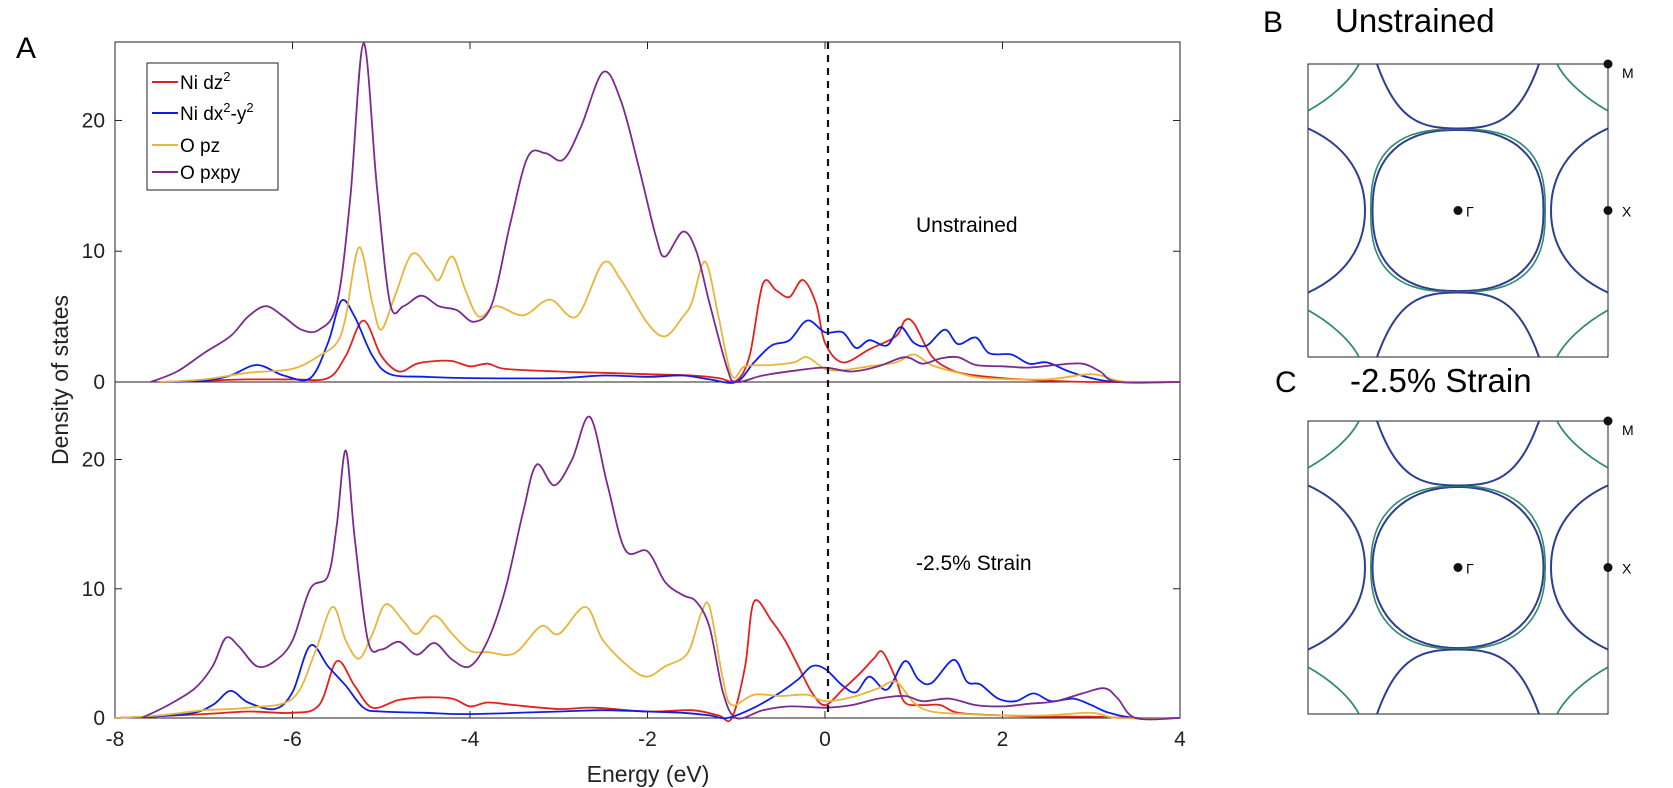  Describe the element at coordinates (648, 774) in the screenshot. I see `x-axis-label: Energy (eV)` at that location.